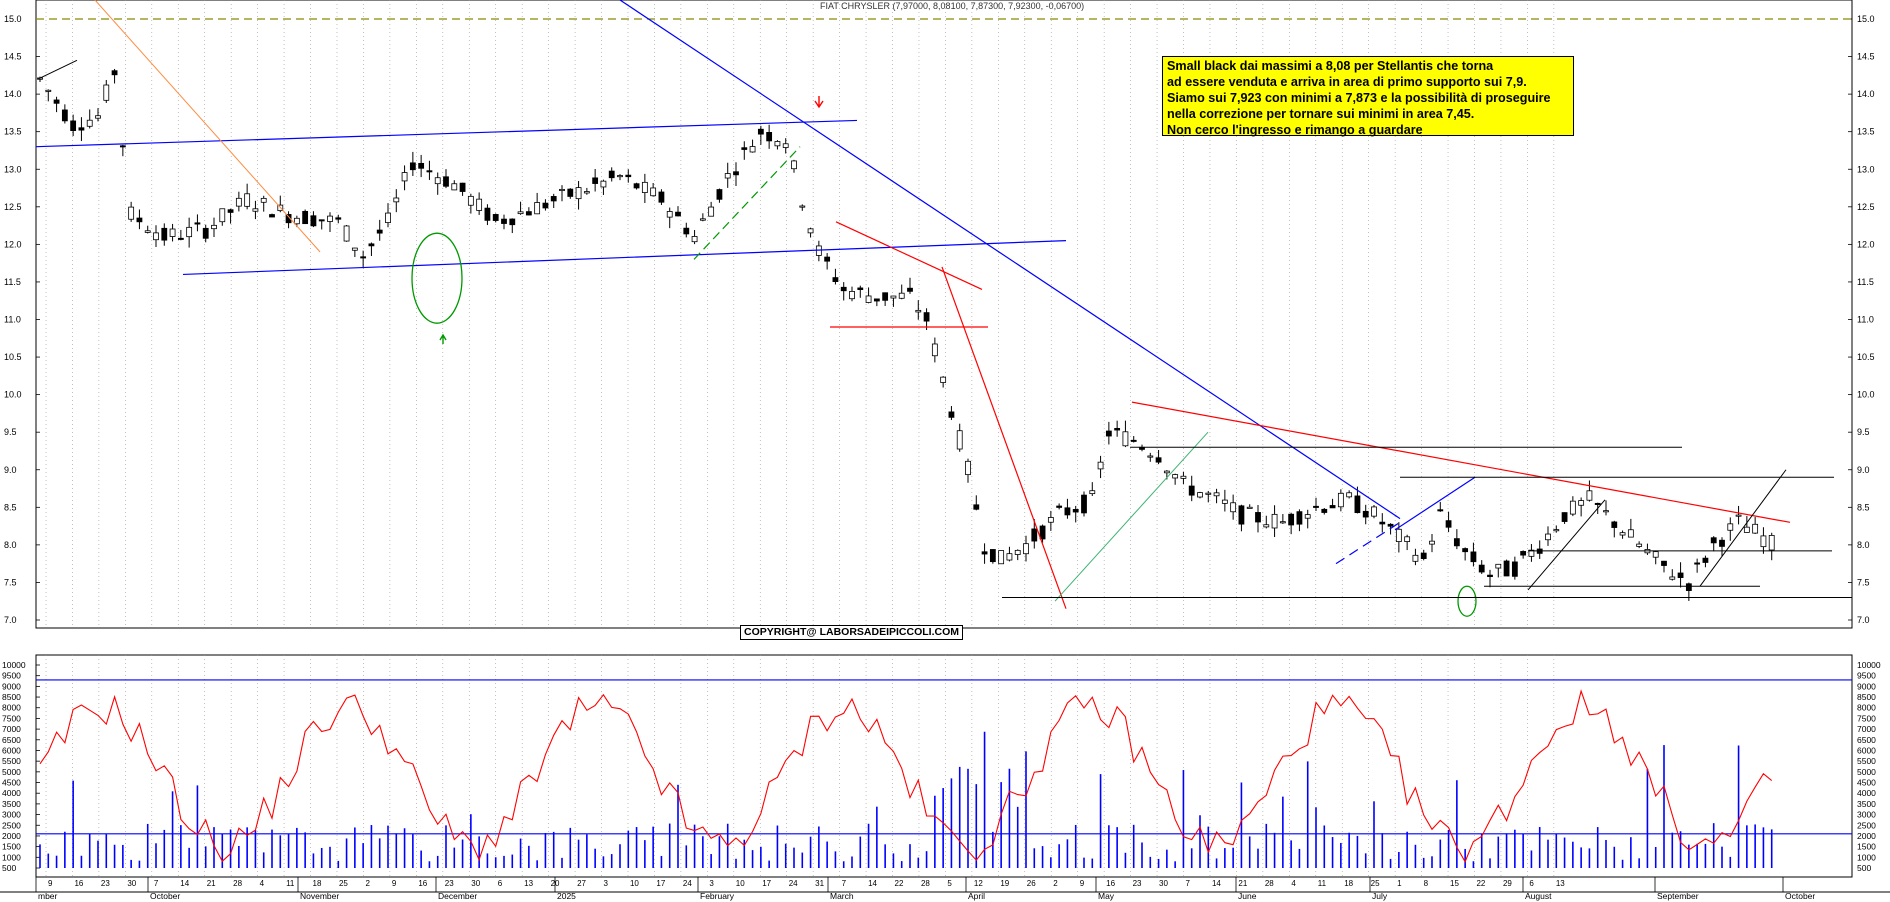  Describe the element at coordinates (1566, 545) in the screenshot. I see `rising-support-line` at that location.